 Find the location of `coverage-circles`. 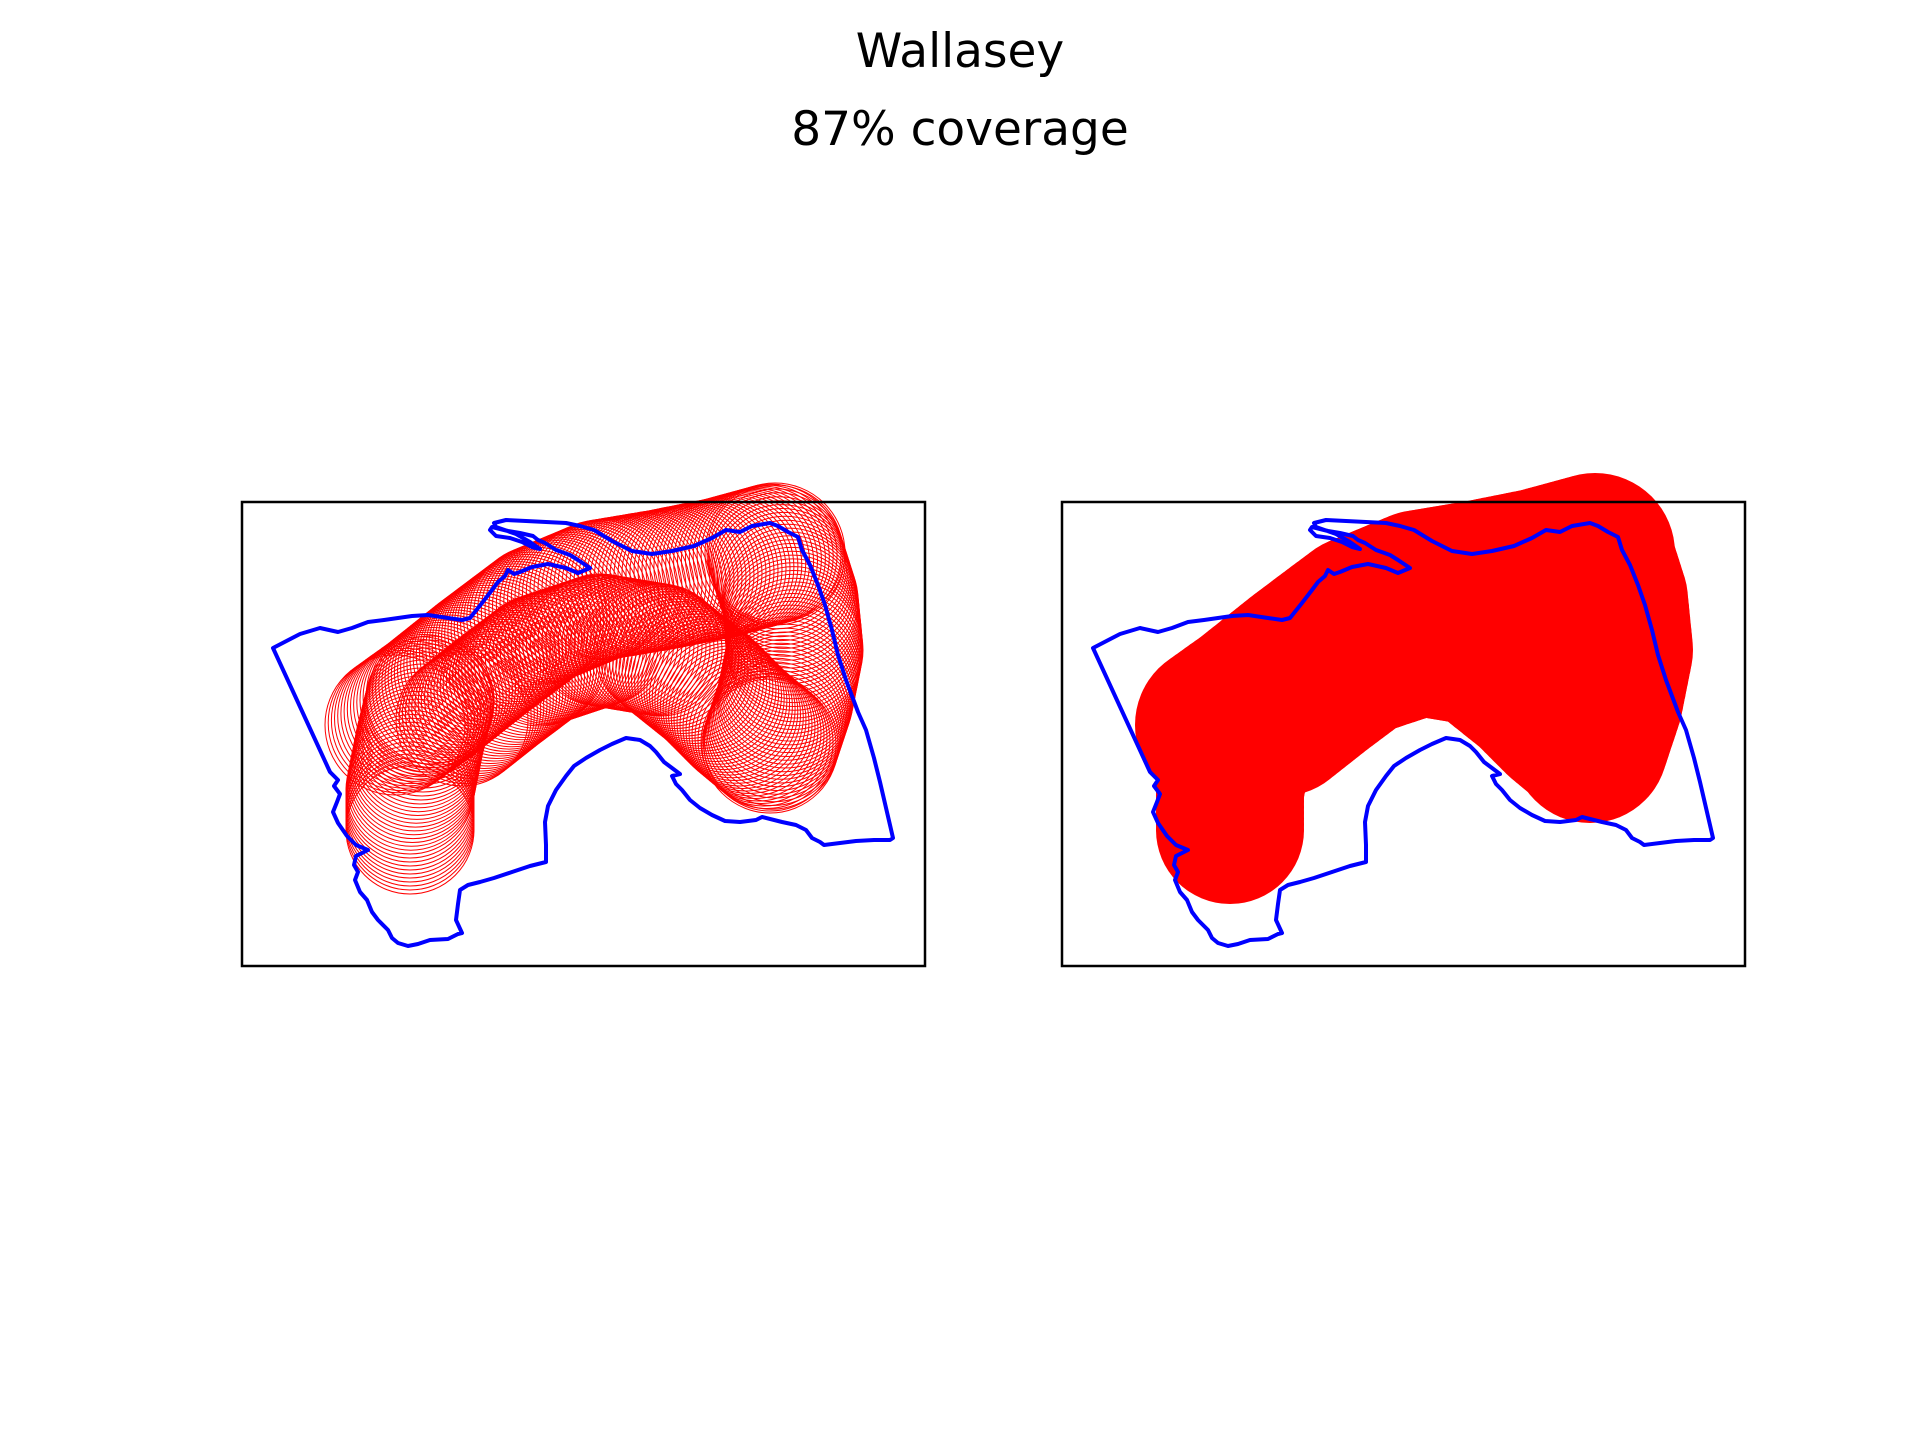

coverage-circles is located at coordinates (594, 688).